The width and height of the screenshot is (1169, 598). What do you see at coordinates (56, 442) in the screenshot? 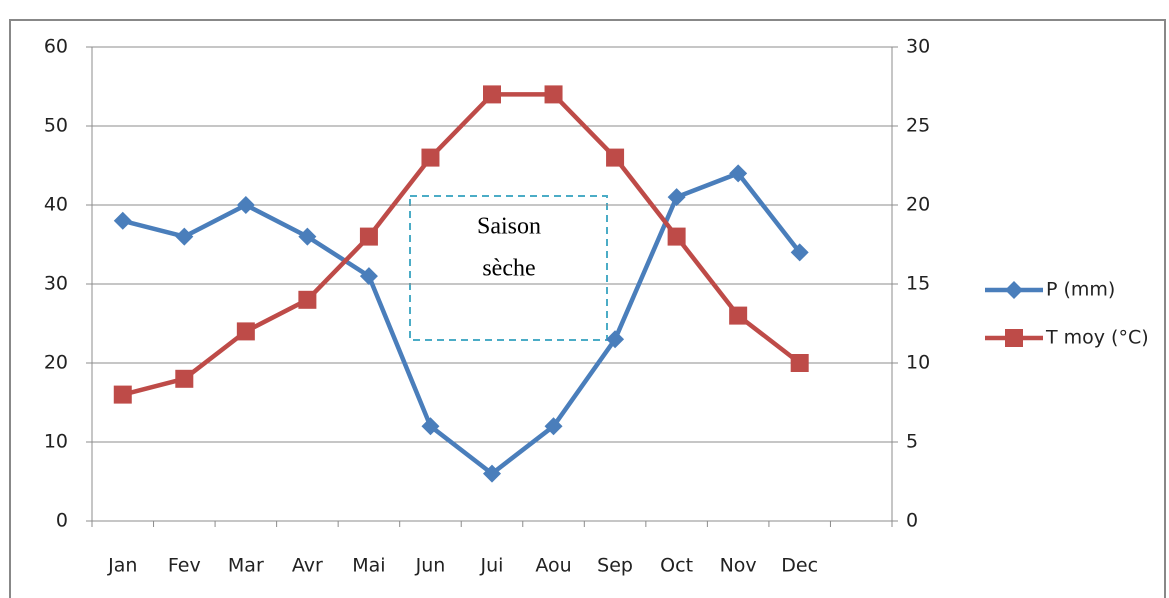
I see `y-tick-label: 10` at bounding box center [56, 442].